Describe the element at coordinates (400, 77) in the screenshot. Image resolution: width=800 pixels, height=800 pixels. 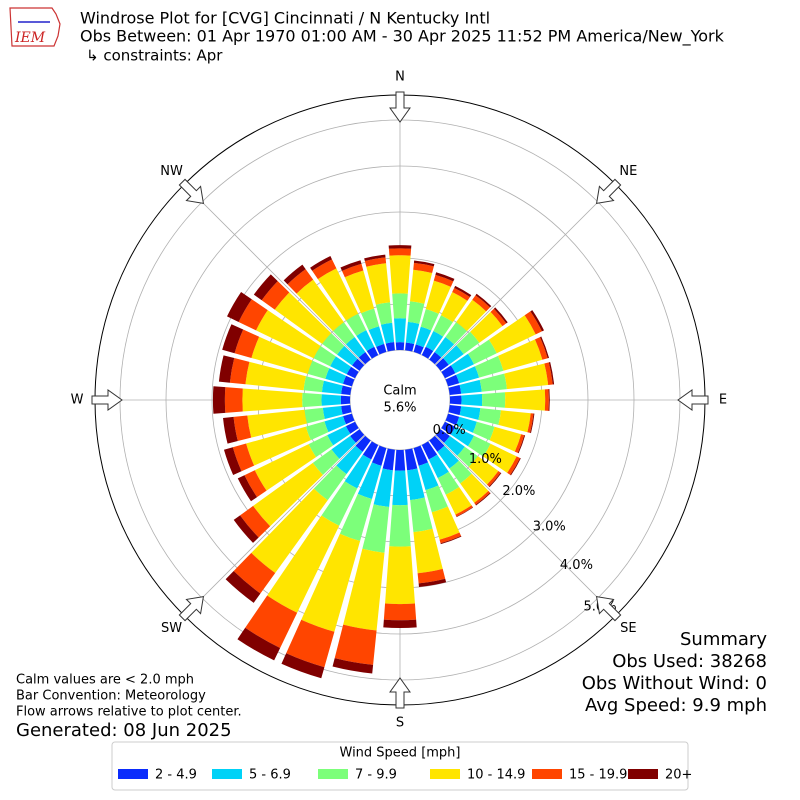
I see `compass-label: N` at that location.